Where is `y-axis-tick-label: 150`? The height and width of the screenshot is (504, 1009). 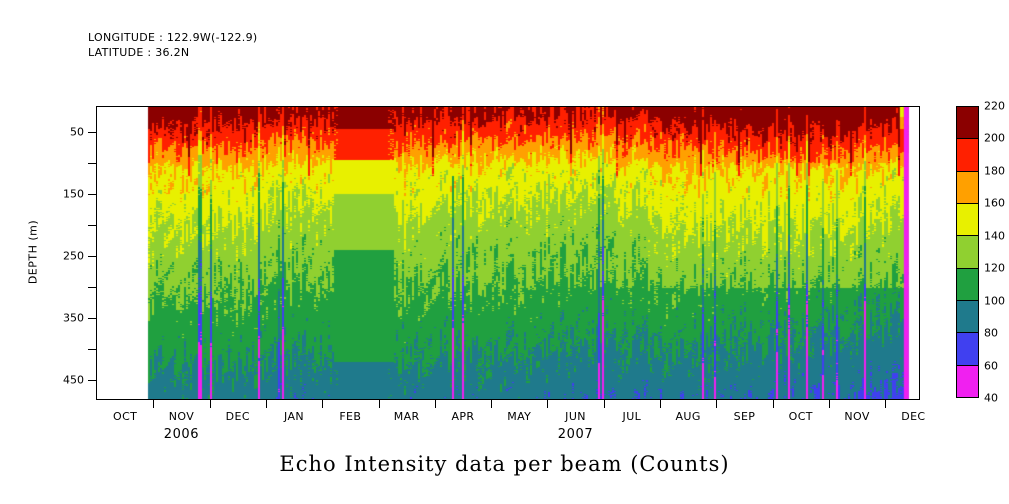 y-axis-tick-label: 150 is located at coordinates (73, 194).